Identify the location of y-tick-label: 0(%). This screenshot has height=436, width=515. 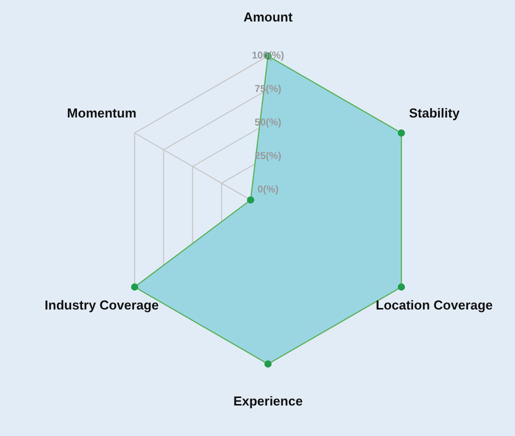
(268, 190).